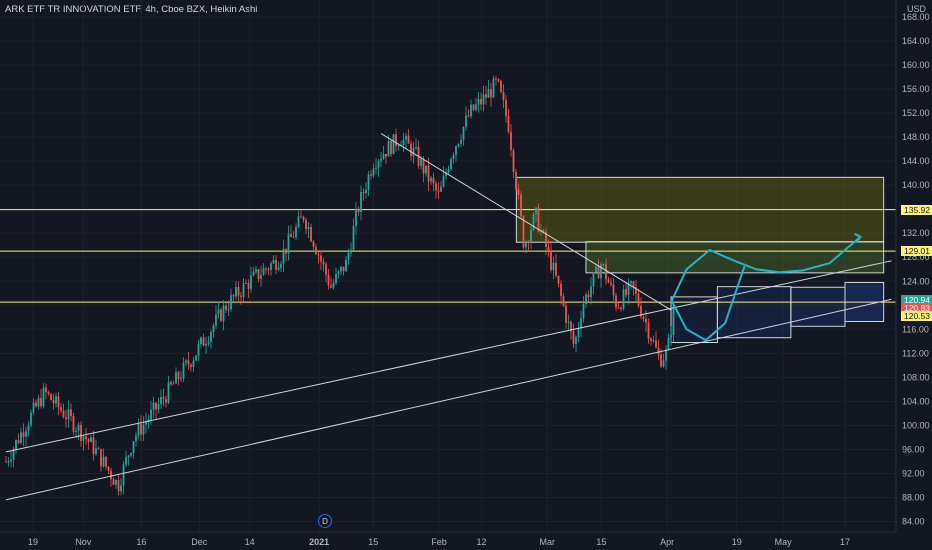  I want to click on price-tick-label: 148.00, so click(916, 137).